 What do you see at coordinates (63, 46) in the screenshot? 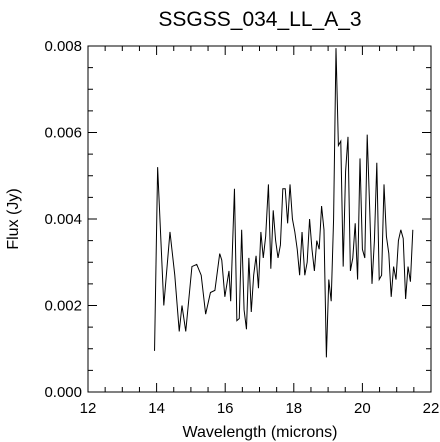
I see `y-tick-label: 0.008` at bounding box center [63, 46].